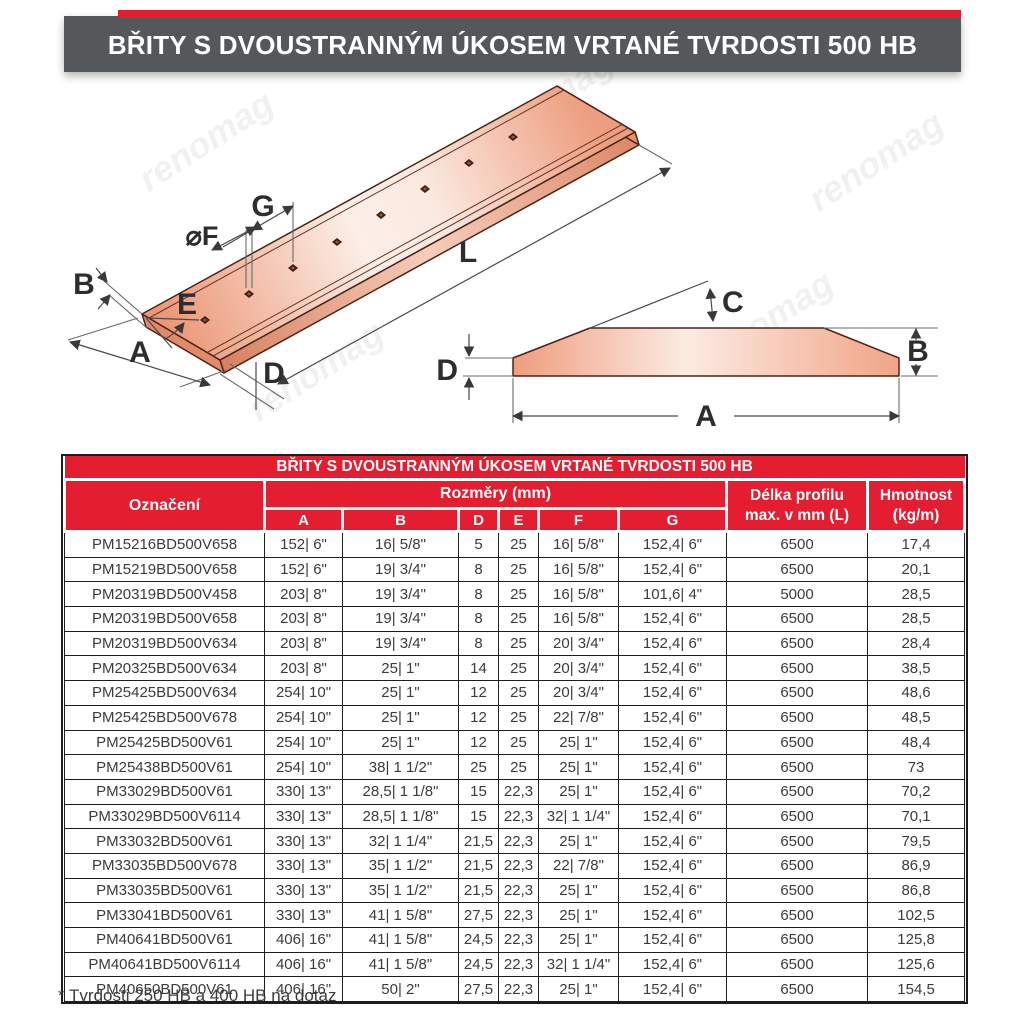 The width and height of the screenshot is (1024, 1024). What do you see at coordinates (578, 816) in the screenshot?
I see `dim-f-cell: 32| 1 1/4"` at bounding box center [578, 816].